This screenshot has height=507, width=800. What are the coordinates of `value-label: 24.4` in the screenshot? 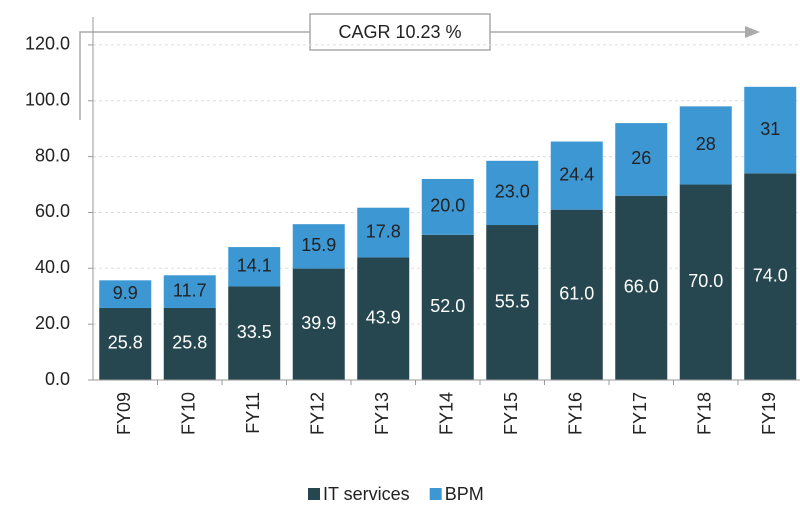 It's located at (576, 174).